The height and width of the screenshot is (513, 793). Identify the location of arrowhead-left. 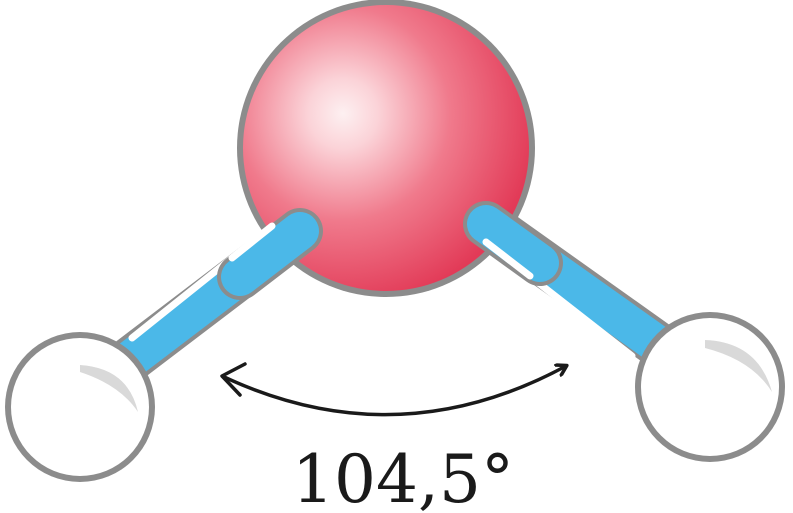
(233, 379).